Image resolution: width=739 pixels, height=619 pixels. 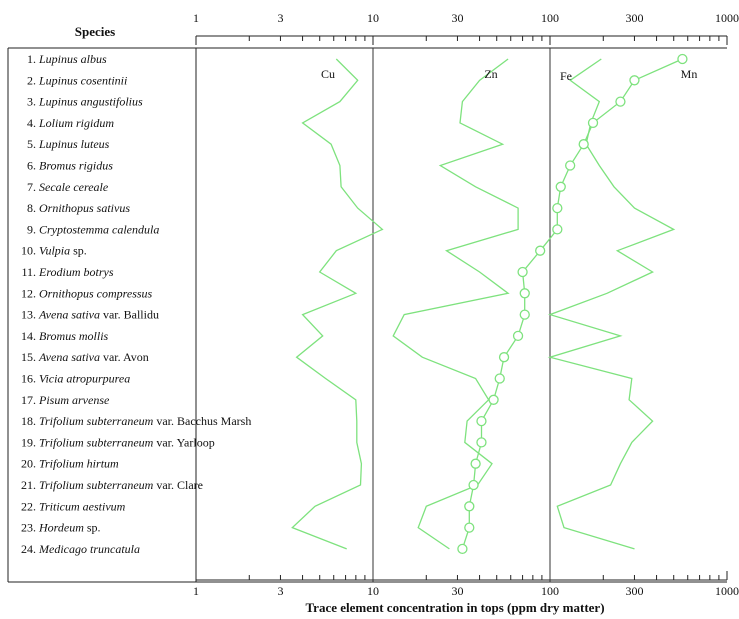 I want to click on species-row: Trifolium subterraneum var. Yarloop, so click(x=127, y=442).